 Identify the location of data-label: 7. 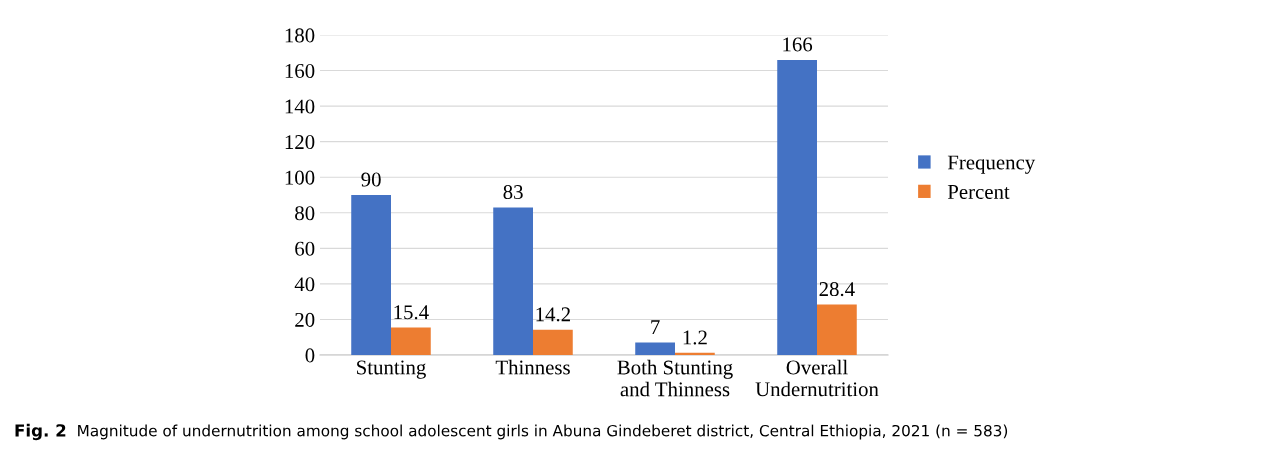
(655, 327).